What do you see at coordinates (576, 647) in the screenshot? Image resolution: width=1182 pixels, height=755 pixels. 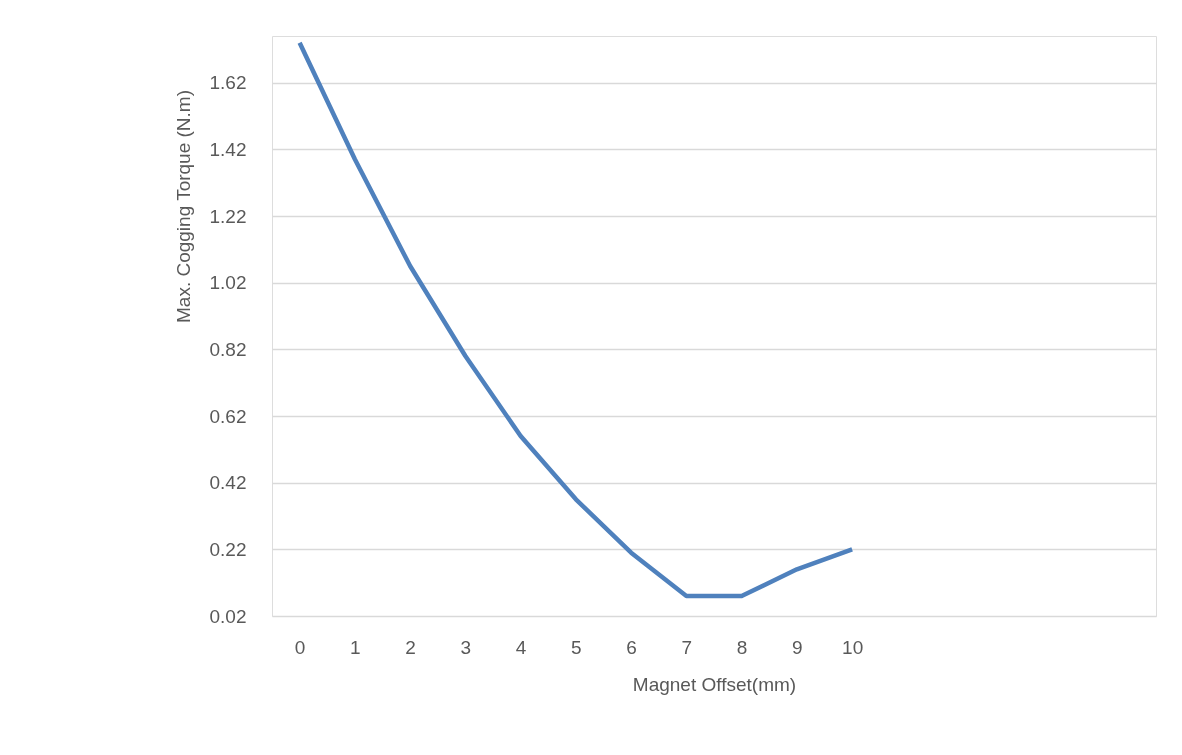 I see `x-tick-label: 5` at bounding box center [576, 647].